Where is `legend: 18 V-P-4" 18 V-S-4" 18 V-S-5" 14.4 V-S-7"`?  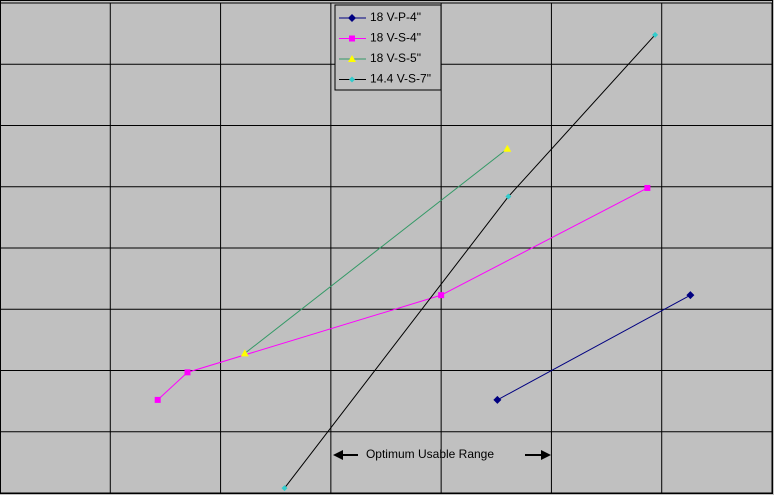
legend: 18 V-P-4" 18 V-S-4" 18 V-S-5" 14.4 V-S-7" is located at coordinates (388, 47).